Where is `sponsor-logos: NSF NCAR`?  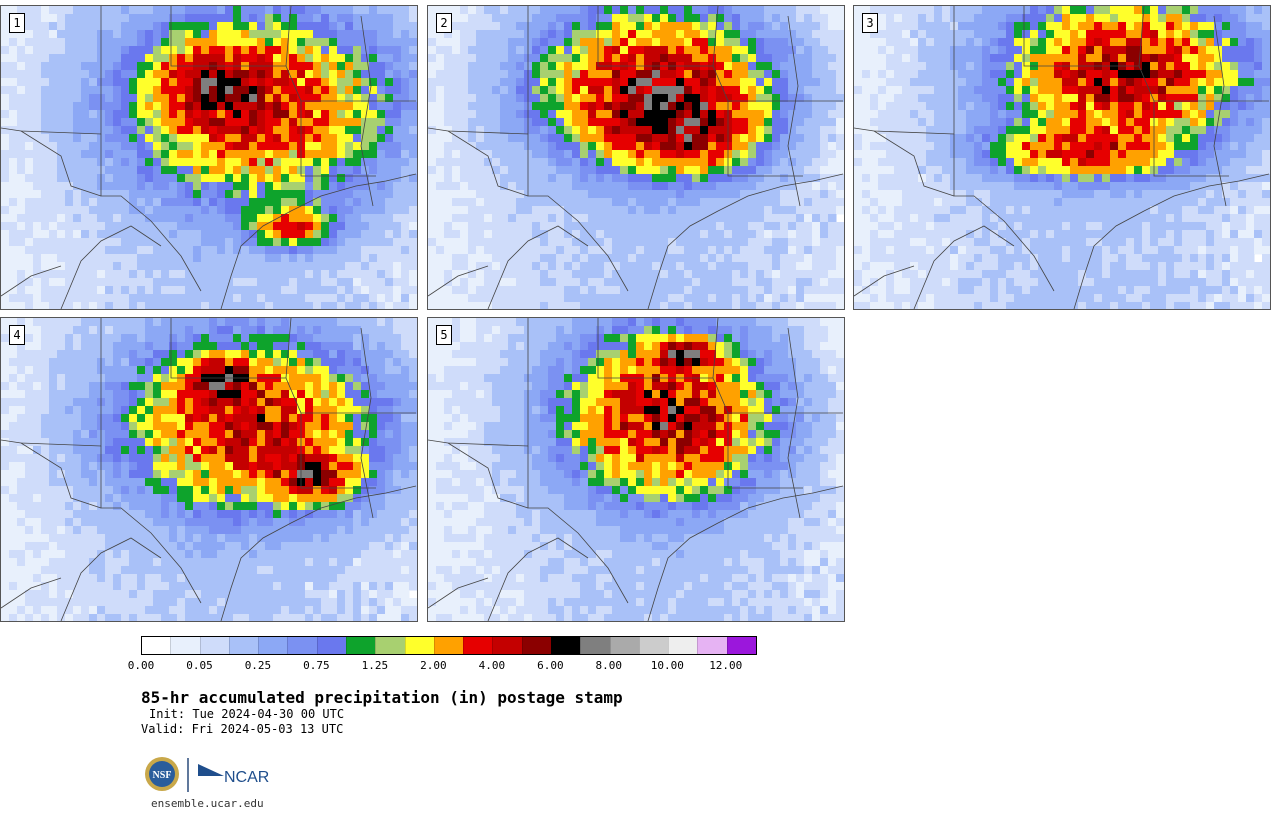 sponsor-logos: NSF NCAR is located at coordinates (207, 774).